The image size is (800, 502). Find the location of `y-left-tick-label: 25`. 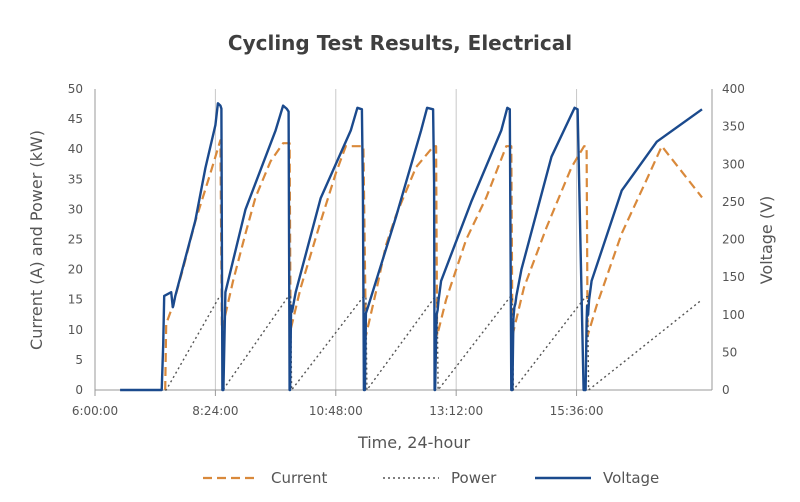

y-left-tick-label: 25 is located at coordinates (75, 240).